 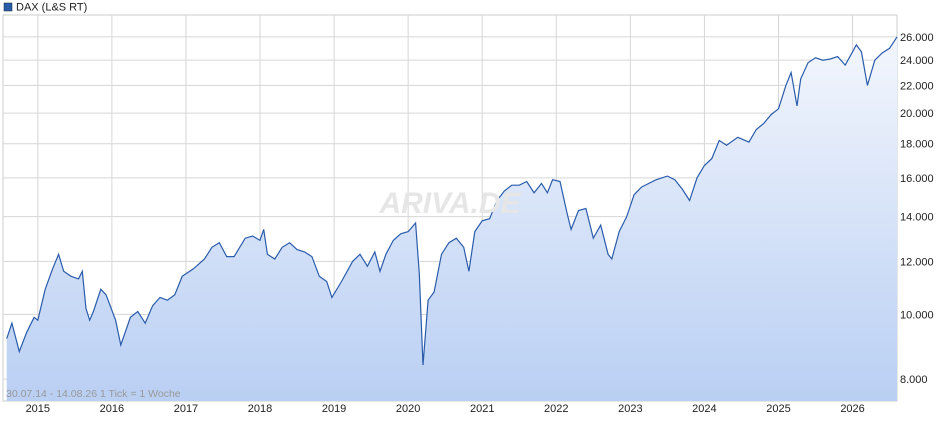 What do you see at coordinates (556, 409) in the screenshot?
I see `x-tick-label: 2022` at bounding box center [556, 409].